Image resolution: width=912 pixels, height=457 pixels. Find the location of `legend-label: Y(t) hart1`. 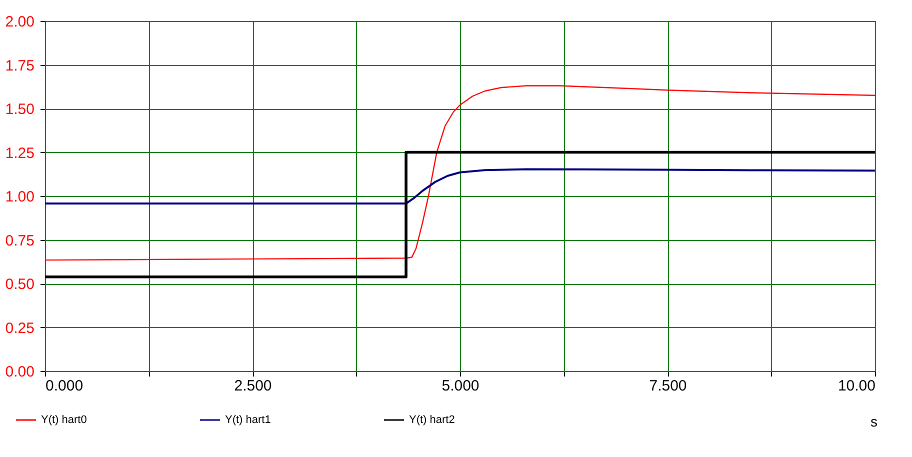

legend-label: Y(t) hart1 is located at coordinates (248, 420).